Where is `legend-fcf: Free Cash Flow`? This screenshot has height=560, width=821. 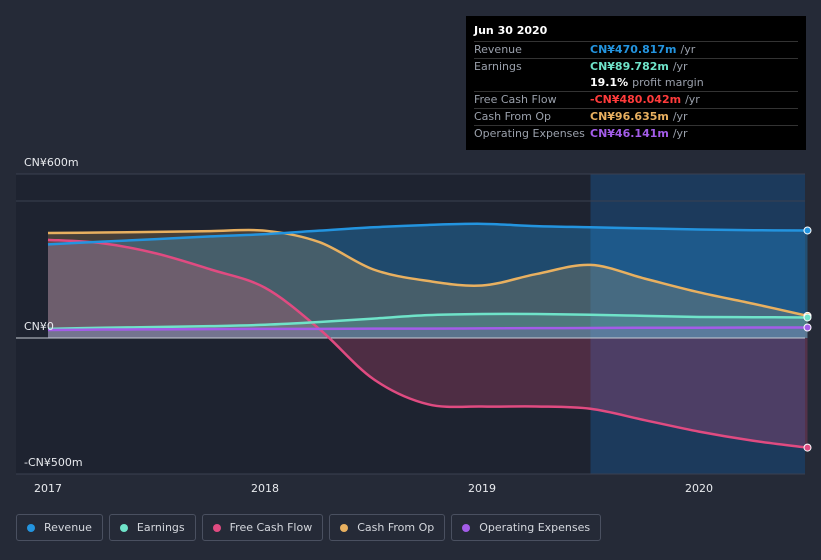
legend-fcf: Free Cash Flow is located at coordinates (262, 527).